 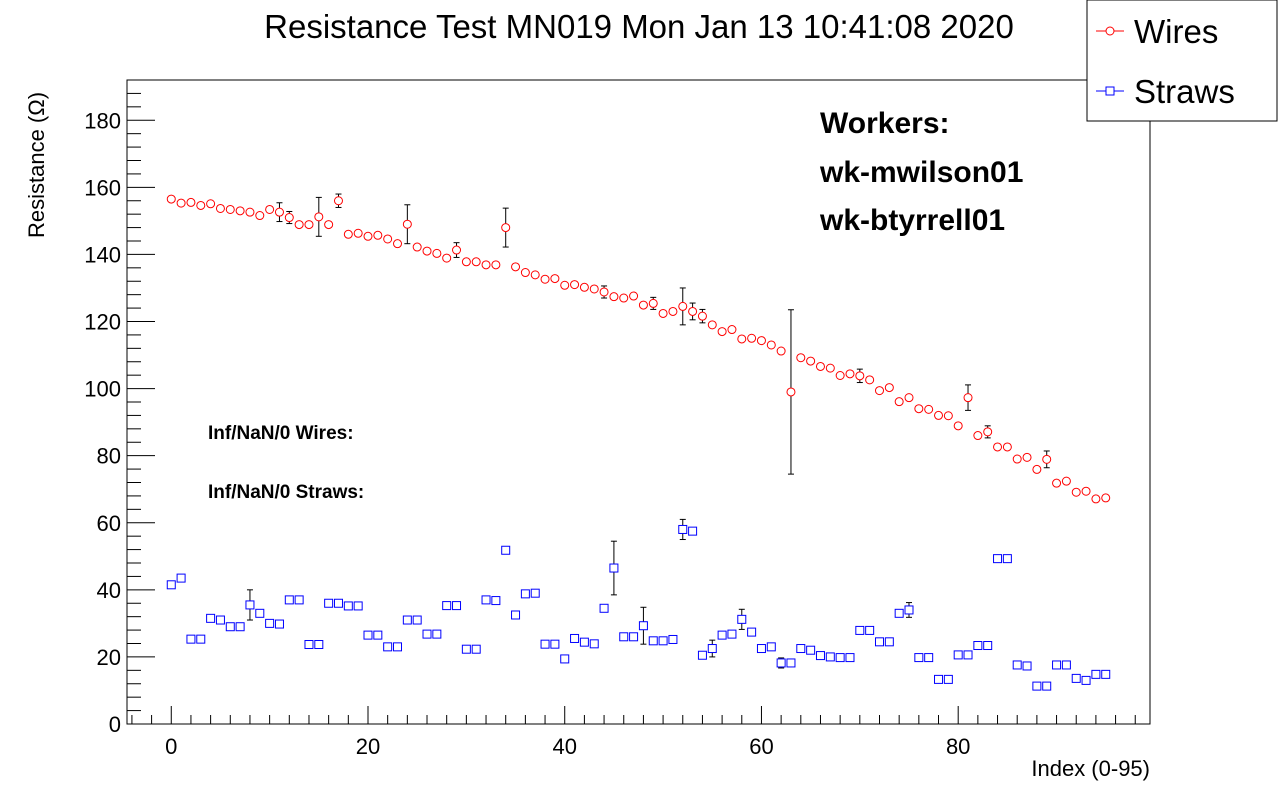 I want to click on y-tick-label: 140, so click(x=102, y=254).